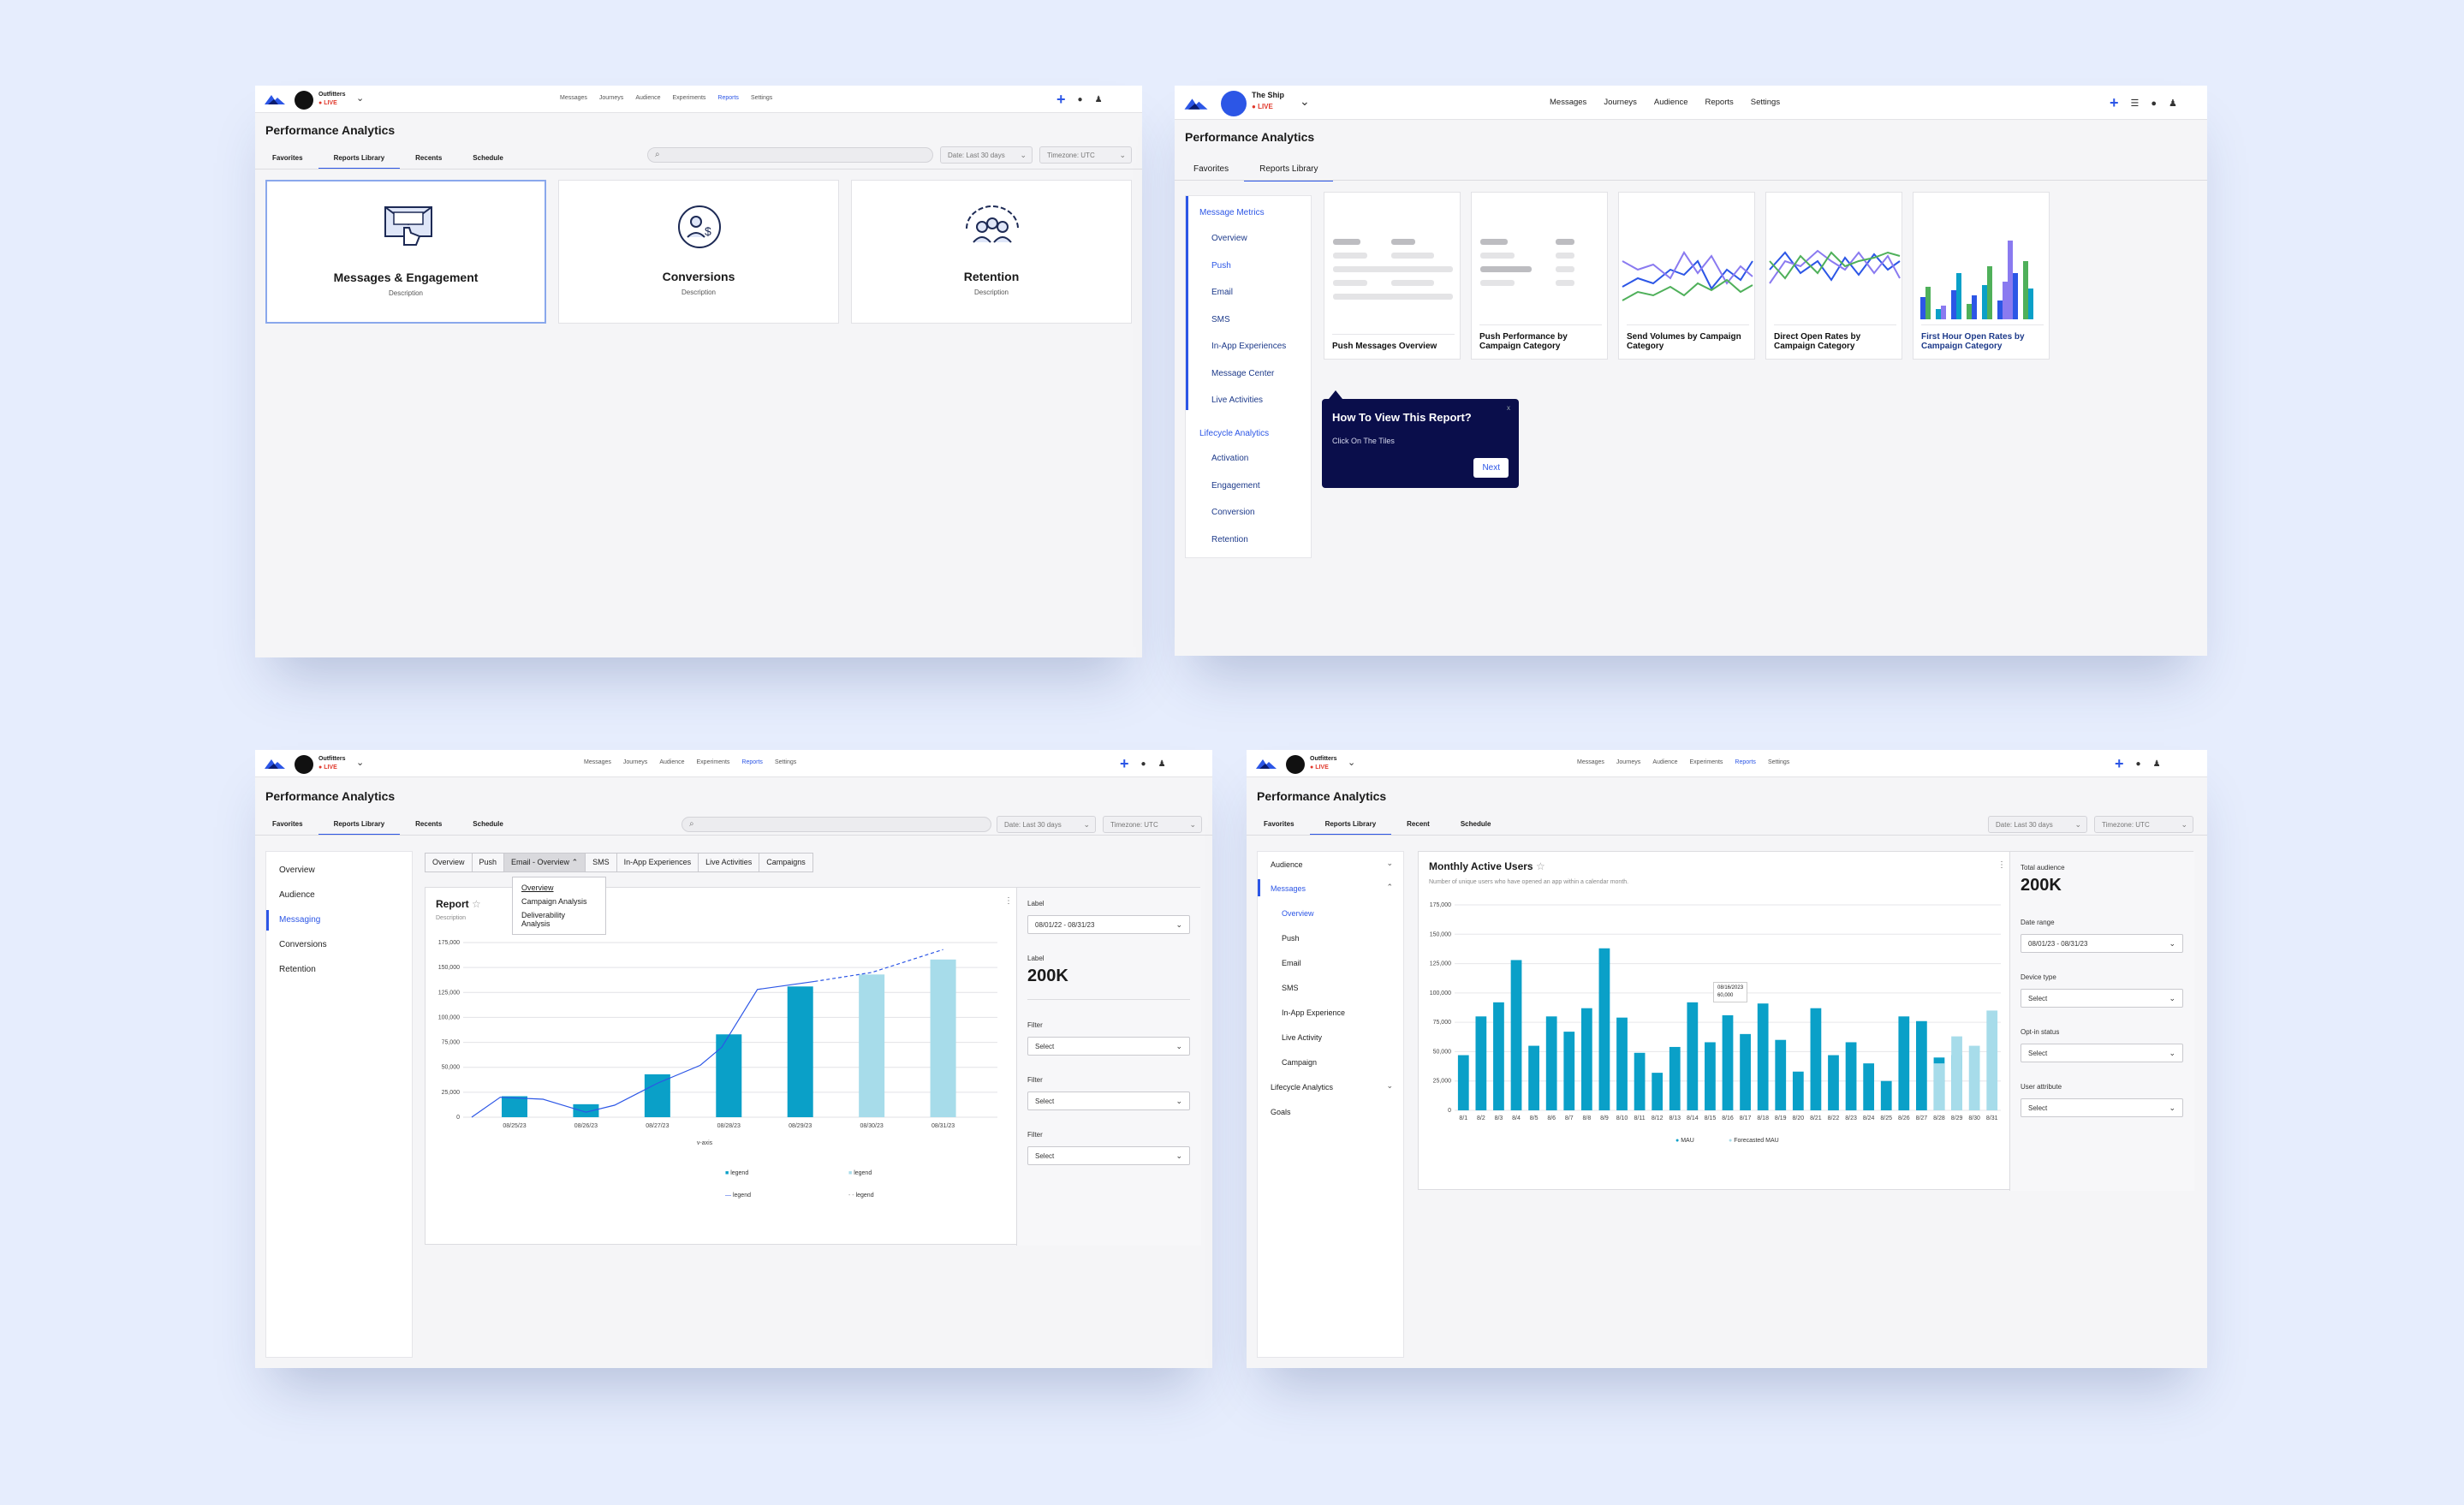  What do you see at coordinates (2102, 1053) in the screenshot?
I see `opt-in-select: Select ⌄` at bounding box center [2102, 1053].